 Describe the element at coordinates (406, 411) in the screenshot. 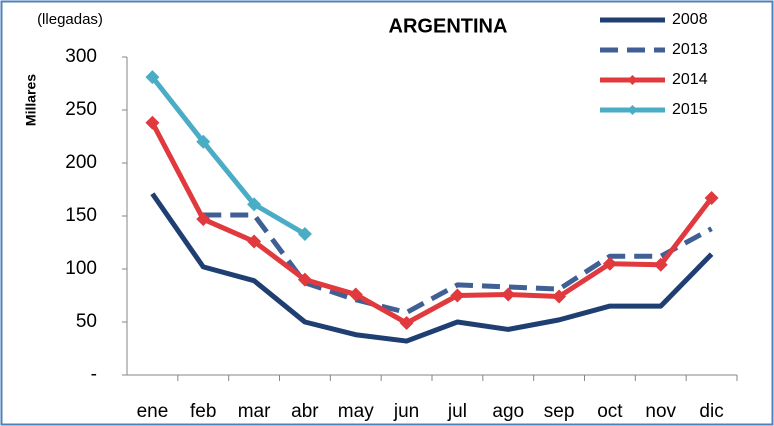

I see `x-tick-label: jun` at that location.